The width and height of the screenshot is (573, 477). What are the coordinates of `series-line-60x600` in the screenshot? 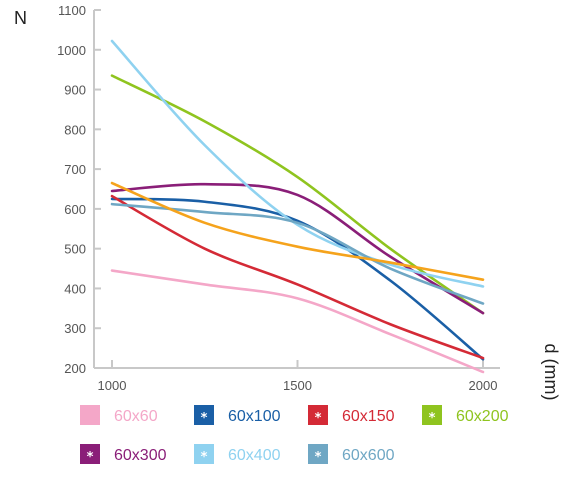 It's located at (297, 253).